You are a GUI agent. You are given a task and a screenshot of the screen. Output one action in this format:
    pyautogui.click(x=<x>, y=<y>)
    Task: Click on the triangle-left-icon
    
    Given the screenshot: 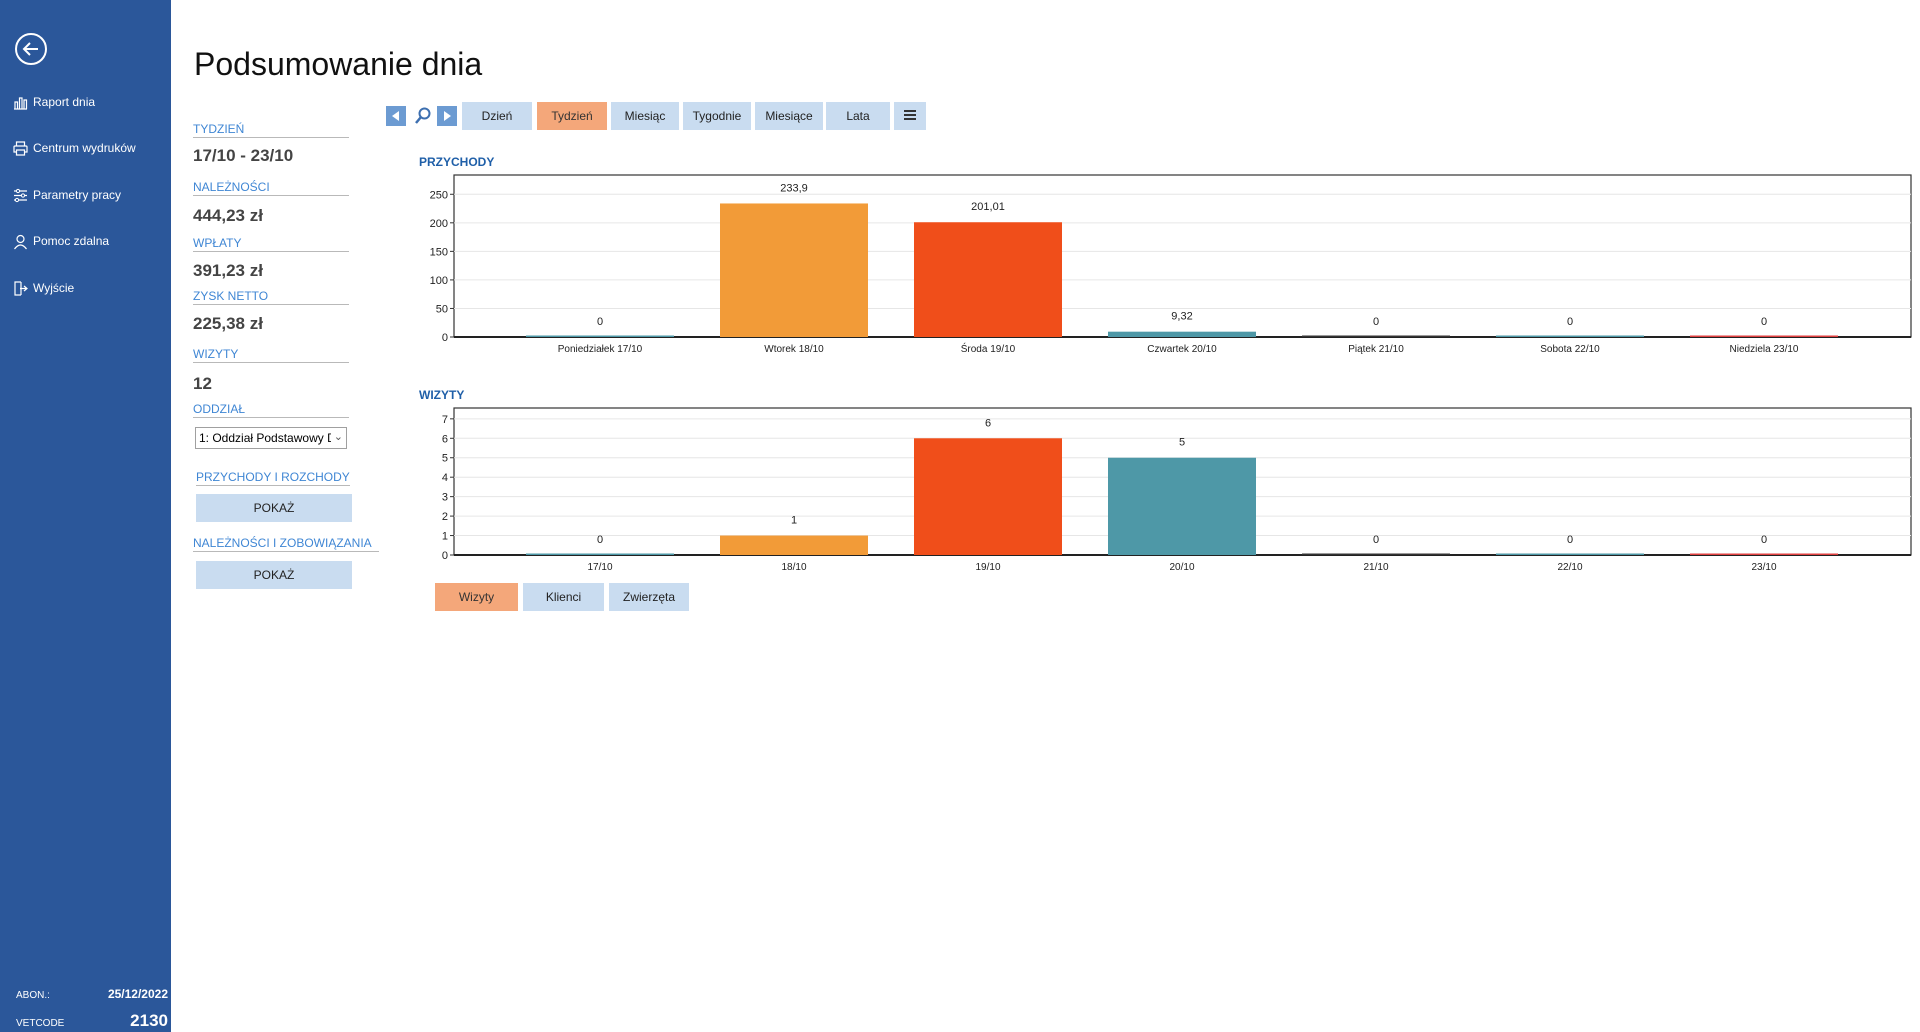 What is the action you would take?
    pyautogui.click(x=395, y=116)
    